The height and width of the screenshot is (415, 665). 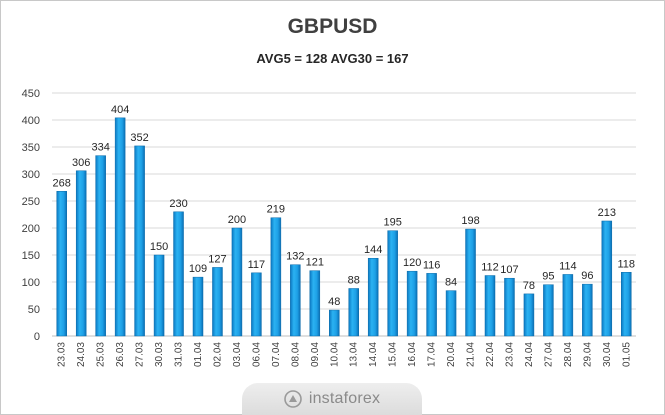 I want to click on data-label: 107, so click(x=509, y=270).